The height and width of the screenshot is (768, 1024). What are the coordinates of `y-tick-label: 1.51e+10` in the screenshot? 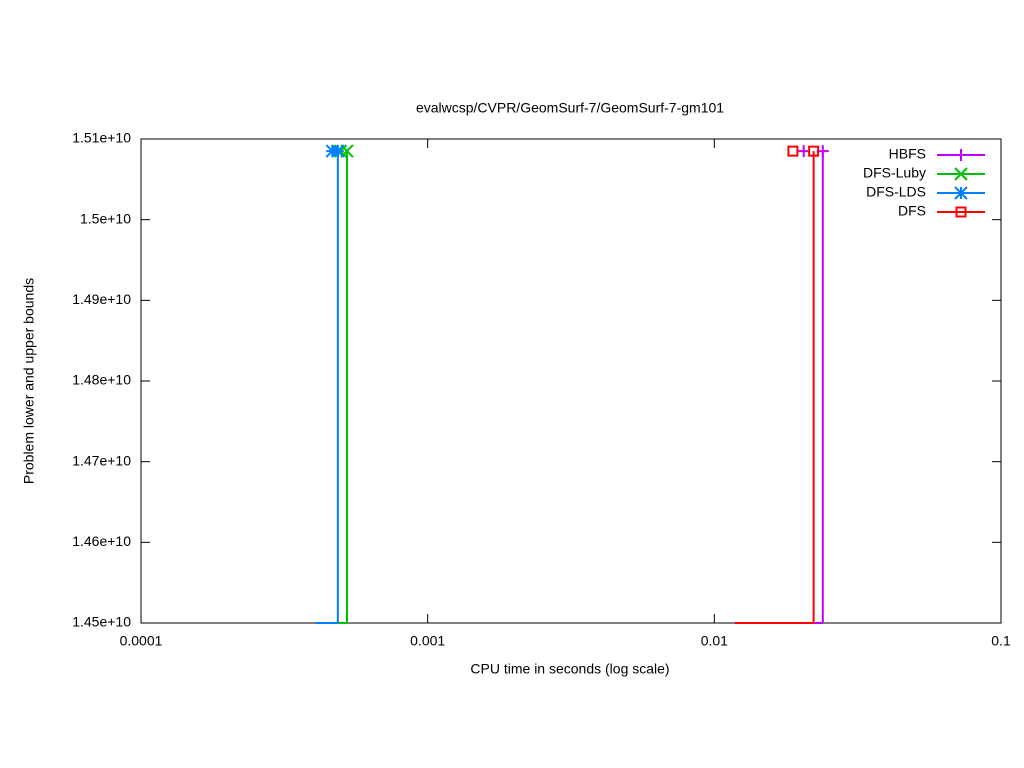 It's located at (101, 138).